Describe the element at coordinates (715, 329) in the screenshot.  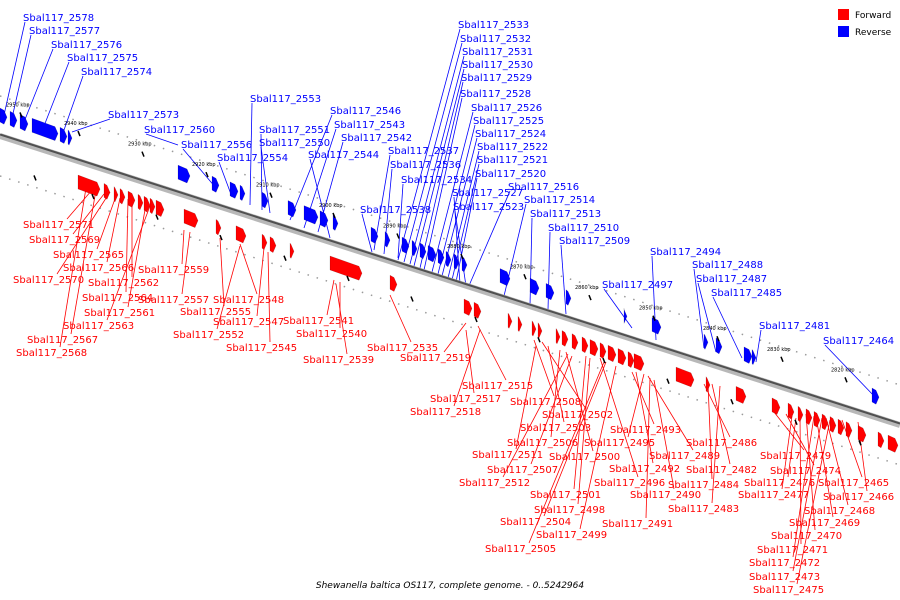
I see `scale-tick-label: 2840 kbp` at that location.